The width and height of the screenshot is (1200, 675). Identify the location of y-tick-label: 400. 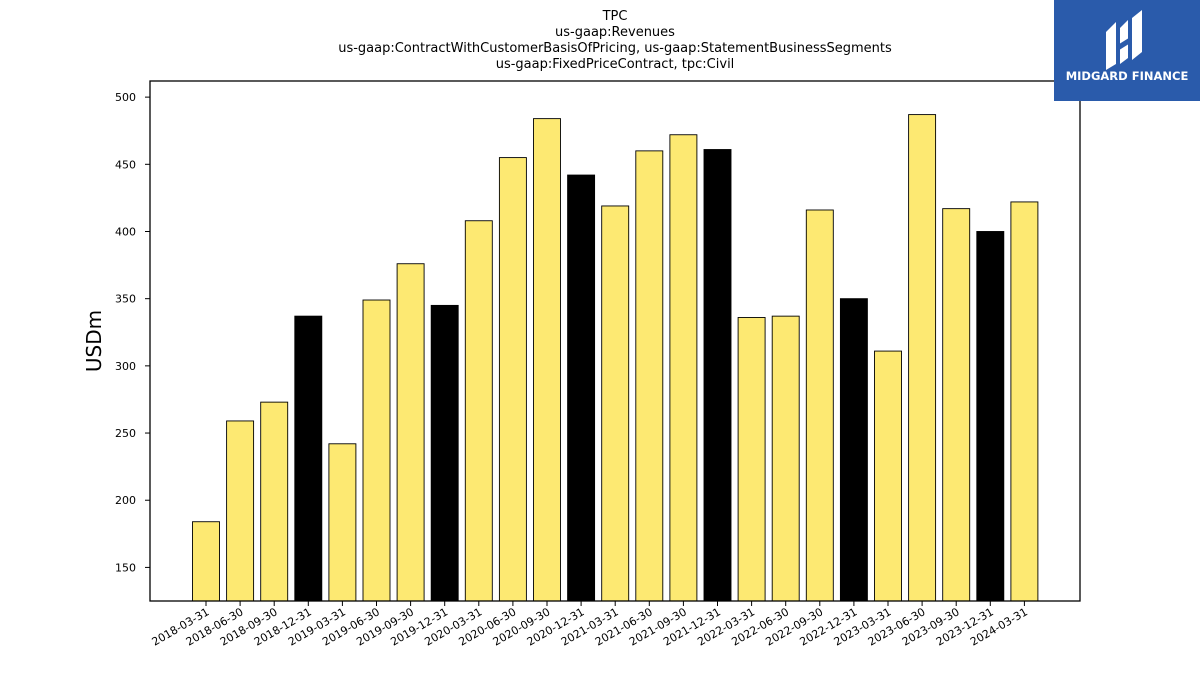
(125, 231).